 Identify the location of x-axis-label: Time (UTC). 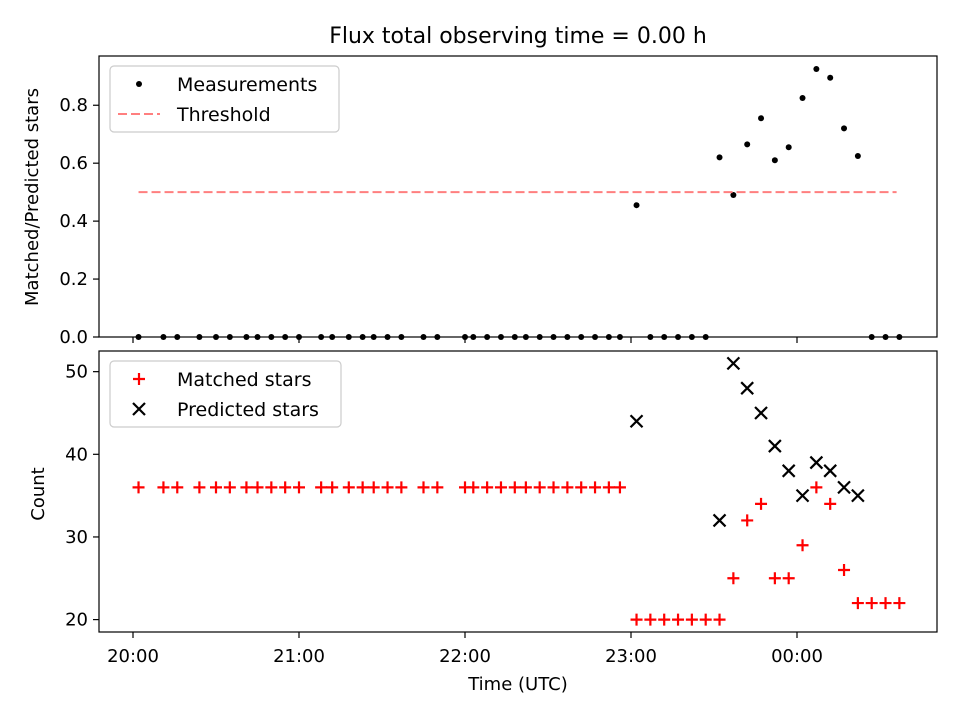
(517, 684).